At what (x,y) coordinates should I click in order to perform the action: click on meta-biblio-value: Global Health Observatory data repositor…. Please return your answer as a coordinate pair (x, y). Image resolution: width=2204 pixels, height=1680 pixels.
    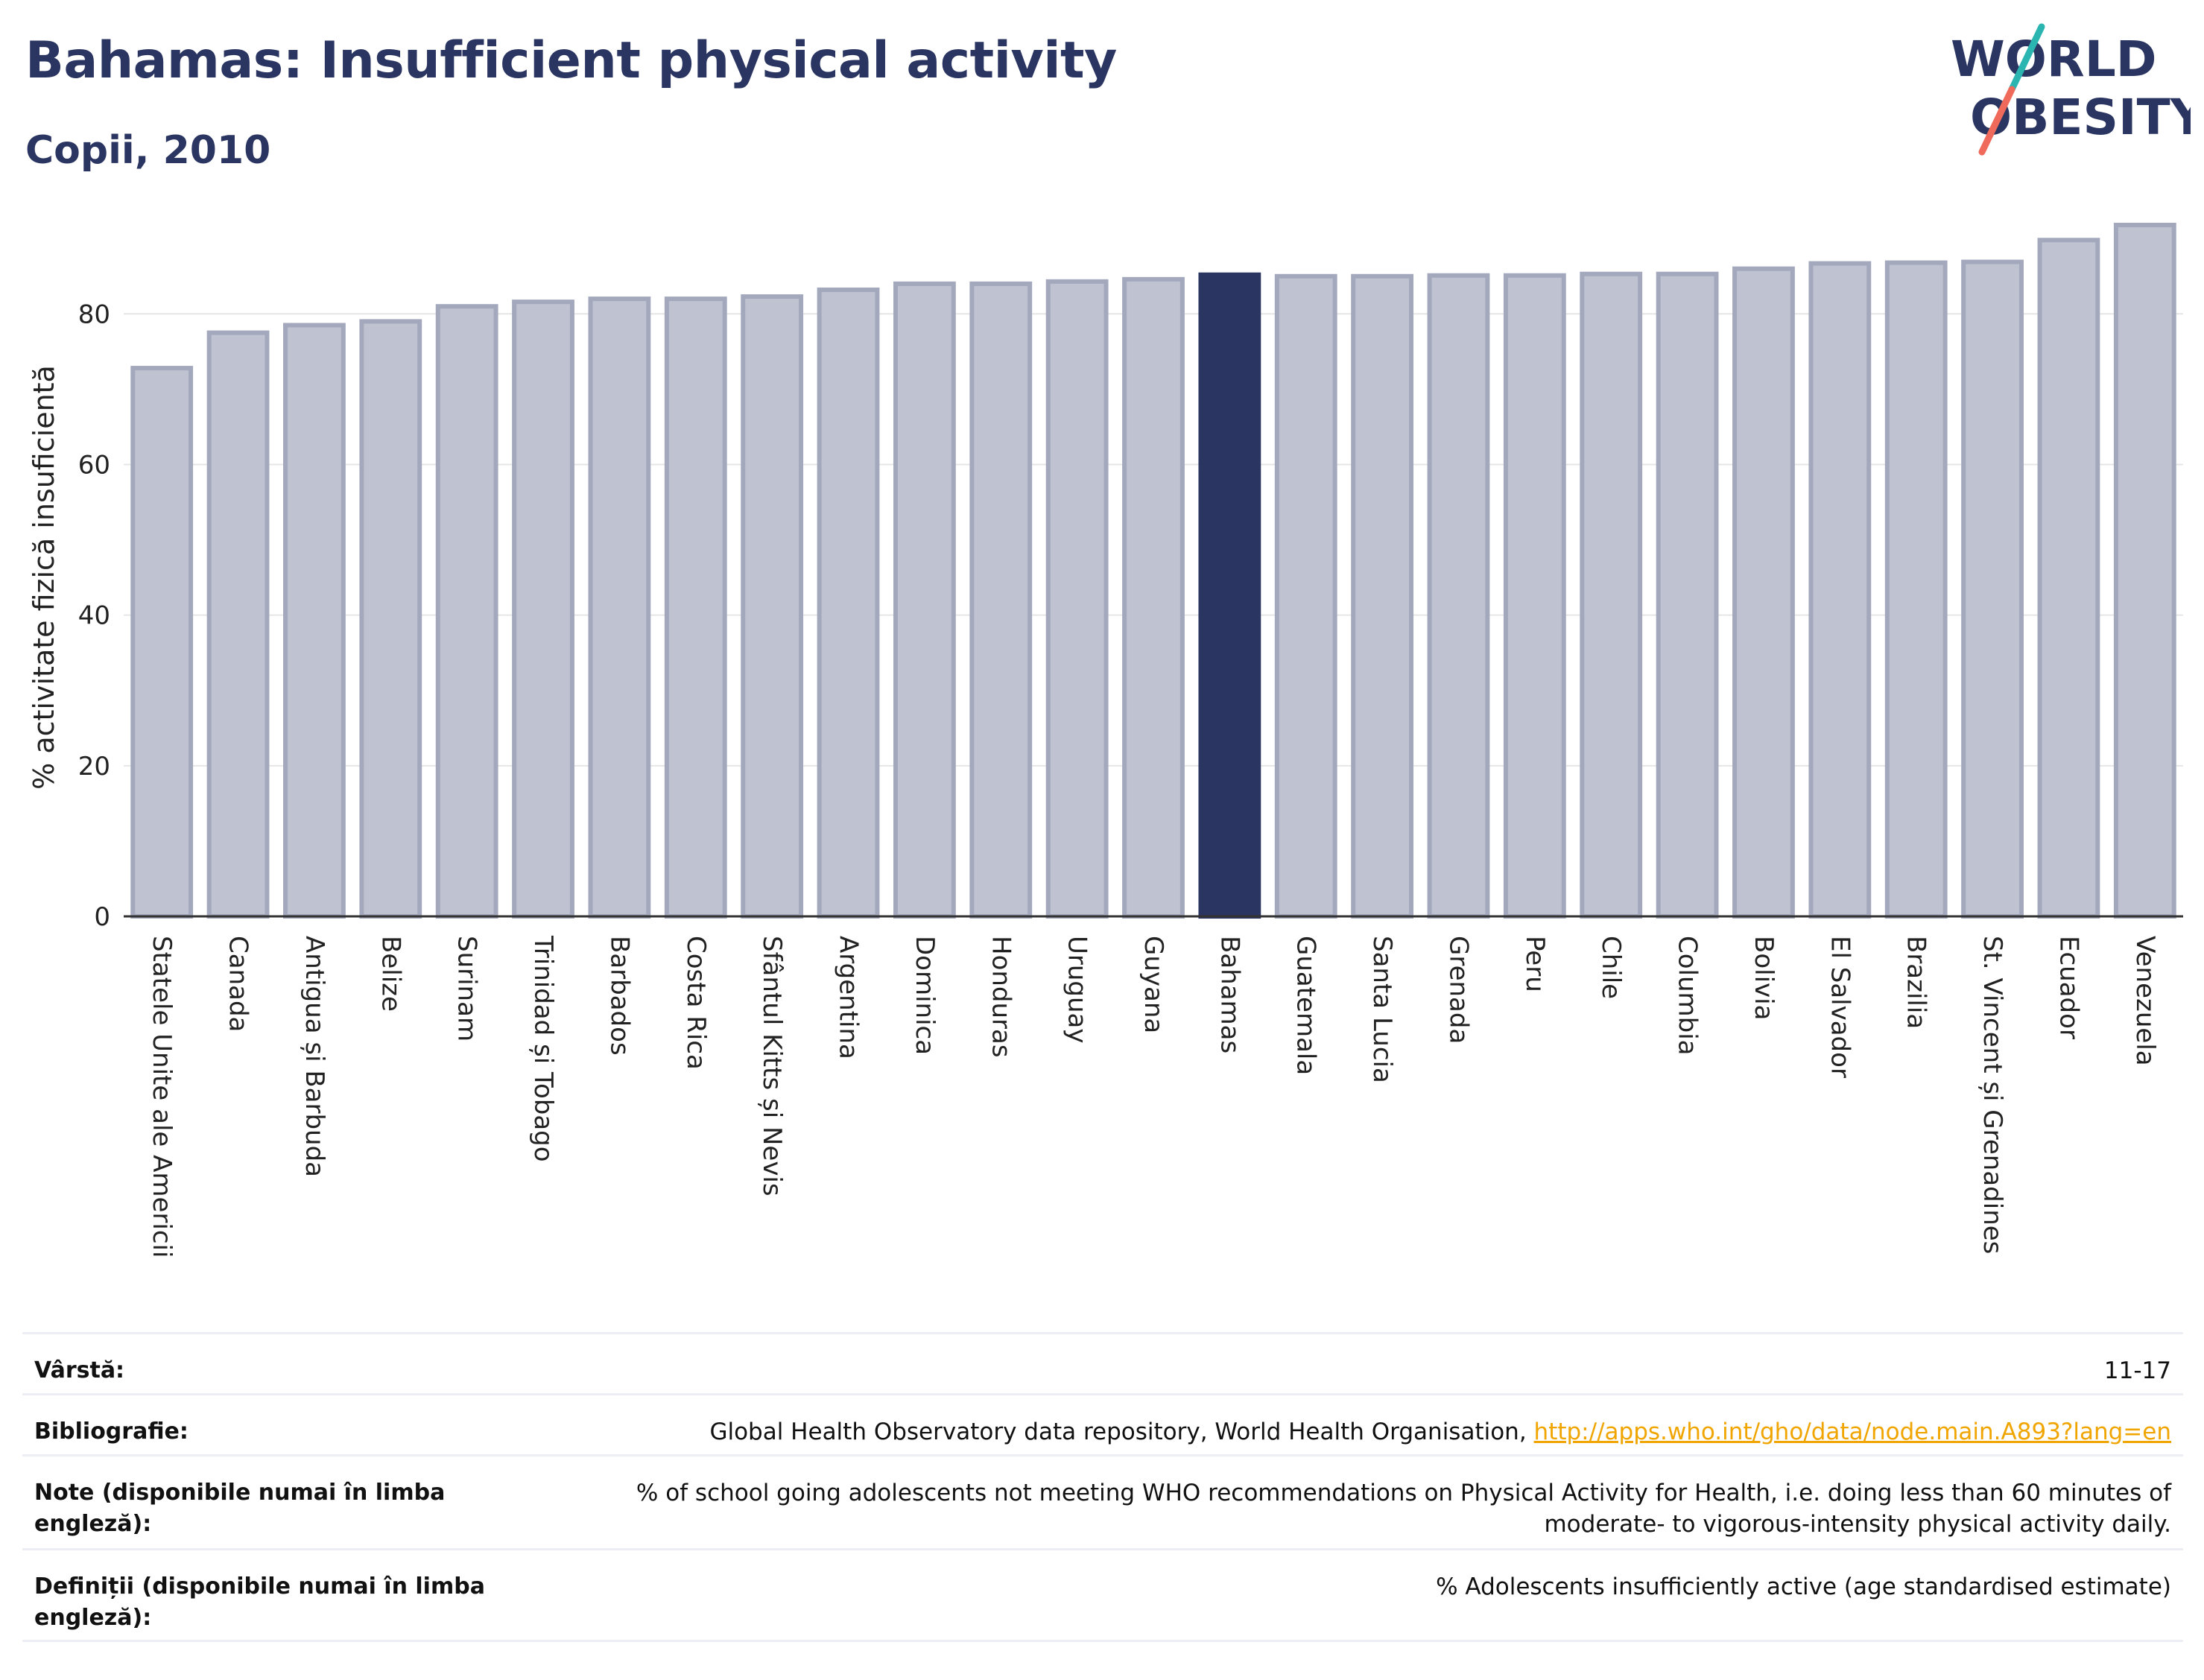
    Looking at the image, I should click on (1389, 1432).